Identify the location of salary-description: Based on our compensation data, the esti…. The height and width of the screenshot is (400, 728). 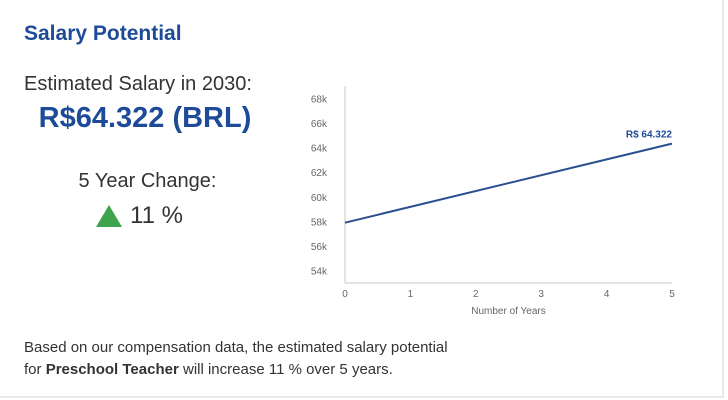
(236, 359).